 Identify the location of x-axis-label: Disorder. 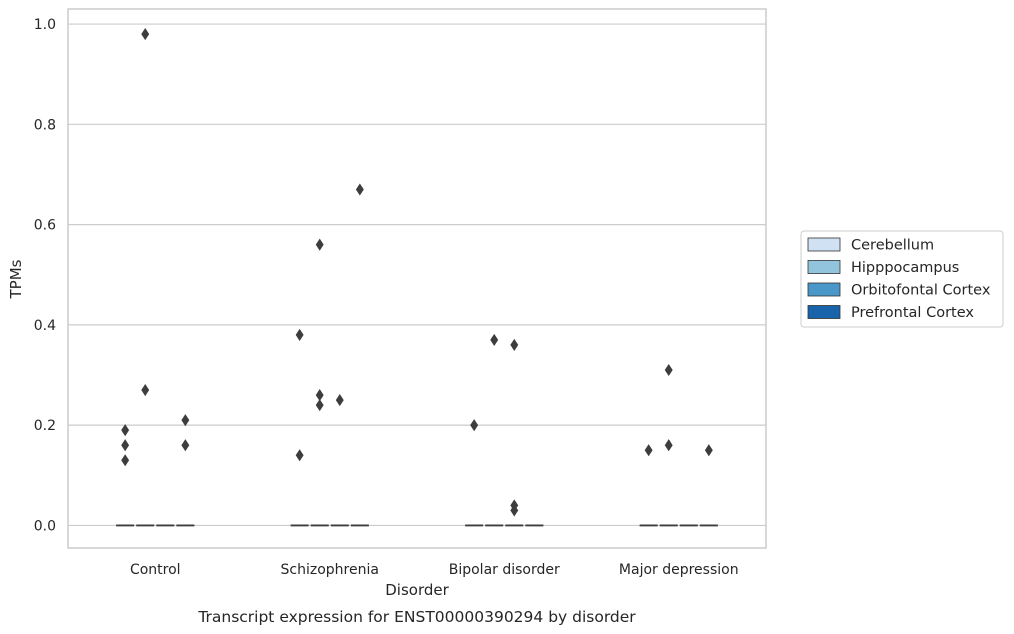
(417, 590).